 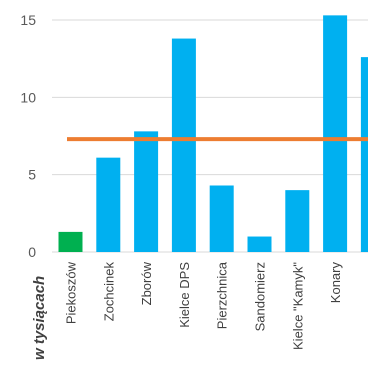 What do you see at coordinates (28, 20) in the screenshot?
I see `y-tick-label: 15` at bounding box center [28, 20].